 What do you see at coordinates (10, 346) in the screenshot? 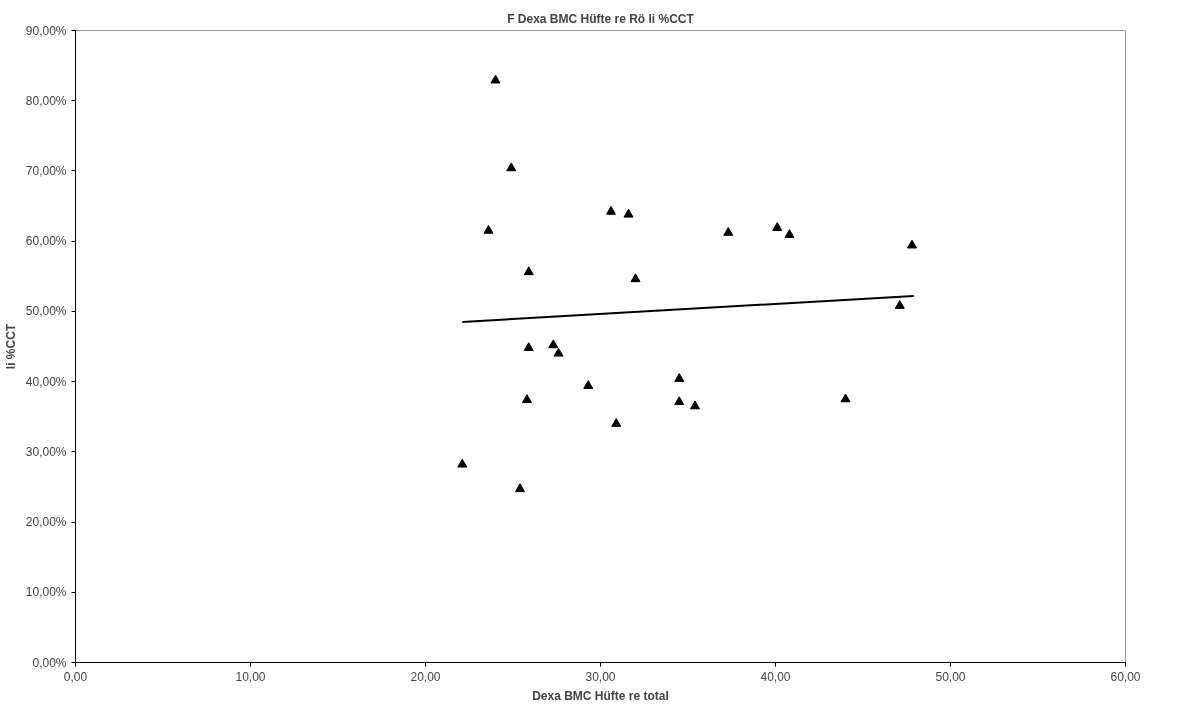
I see `y-axis-title: li %CCT` at bounding box center [10, 346].